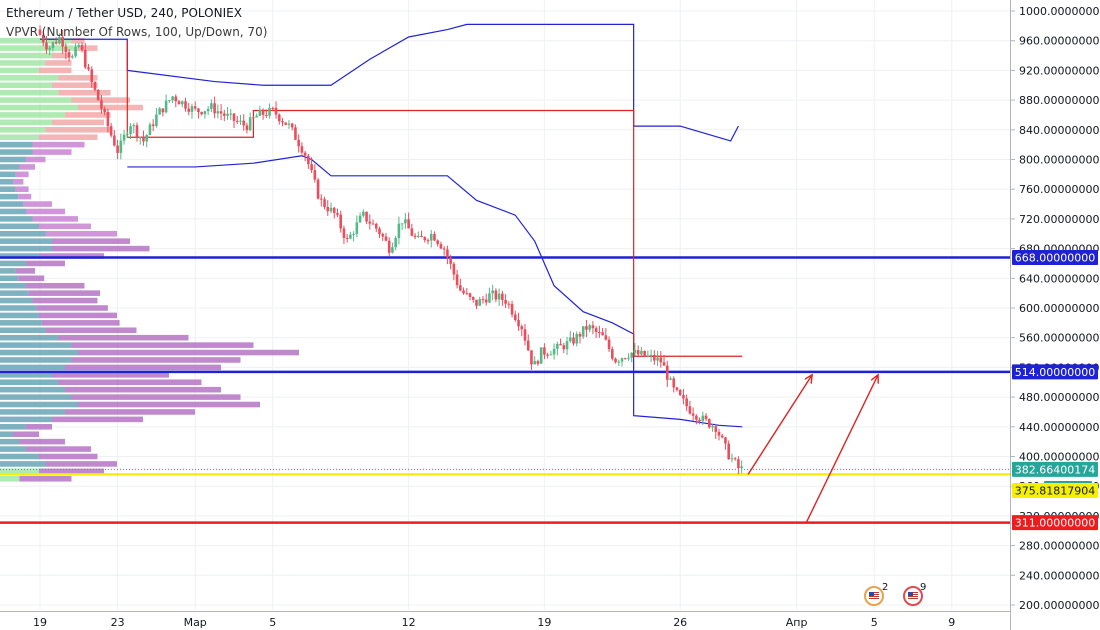  I want to click on level-tag-label: 514.00000000, so click(1055, 372).